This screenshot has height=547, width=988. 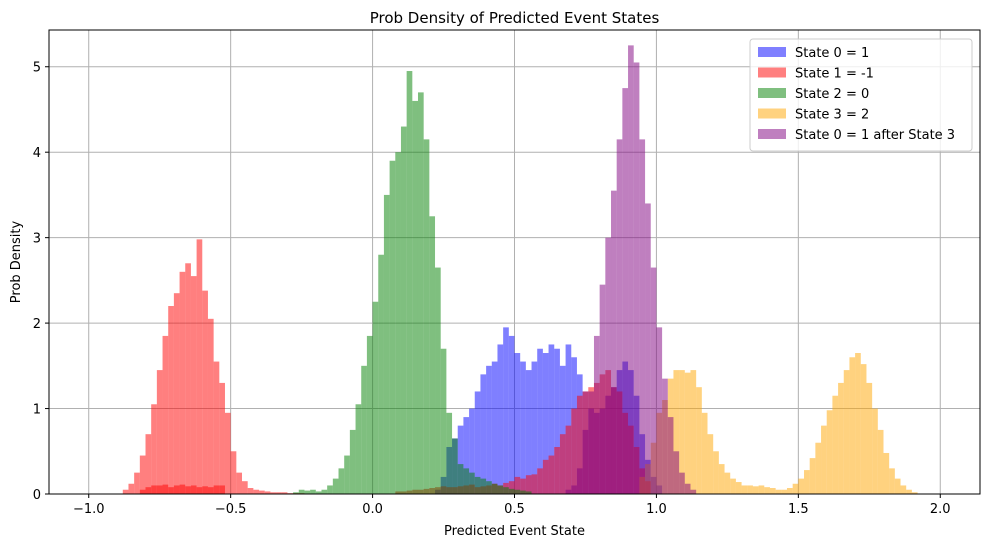 What do you see at coordinates (37, 68) in the screenshot?
I see `y-tick-label: 5` at bounding box center [37, 68].